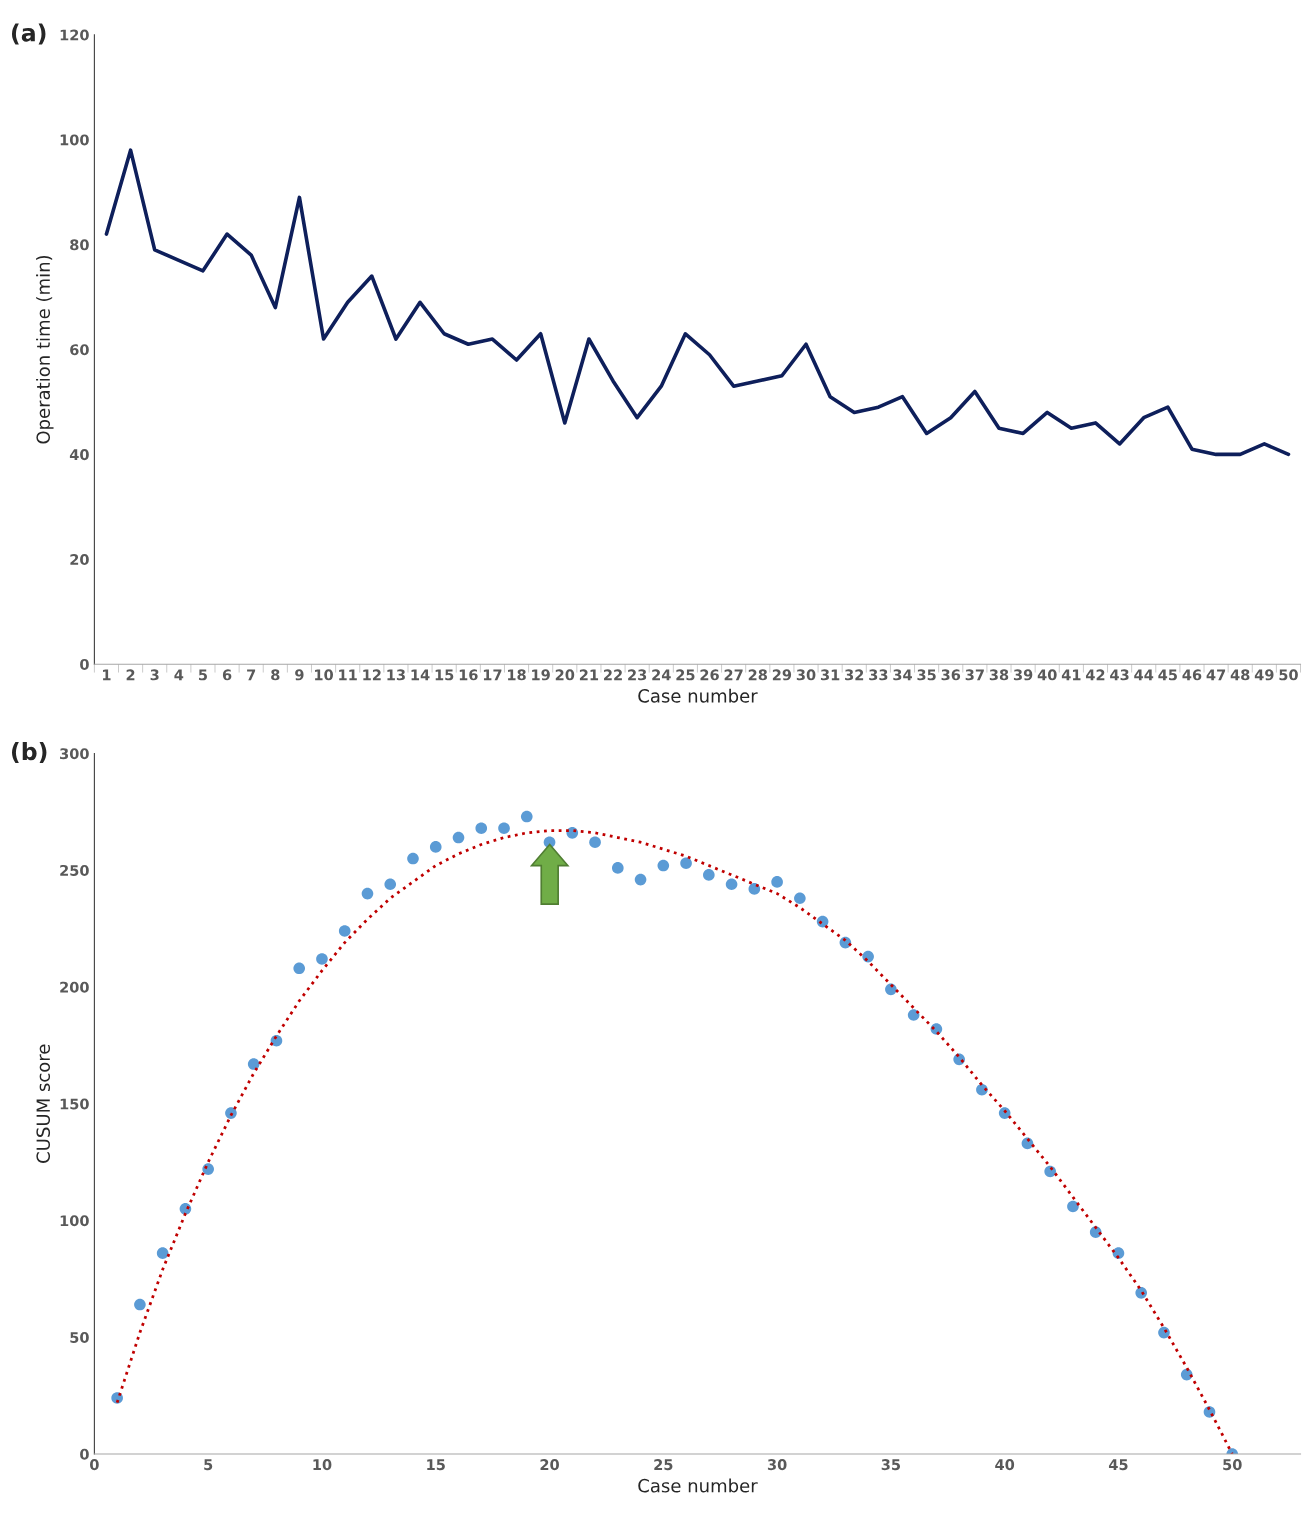 The image size is (1311, 1513). Describe the element at coordinates (74, 987) in the screenshot. I see `y-tick-label: 200` at that location.